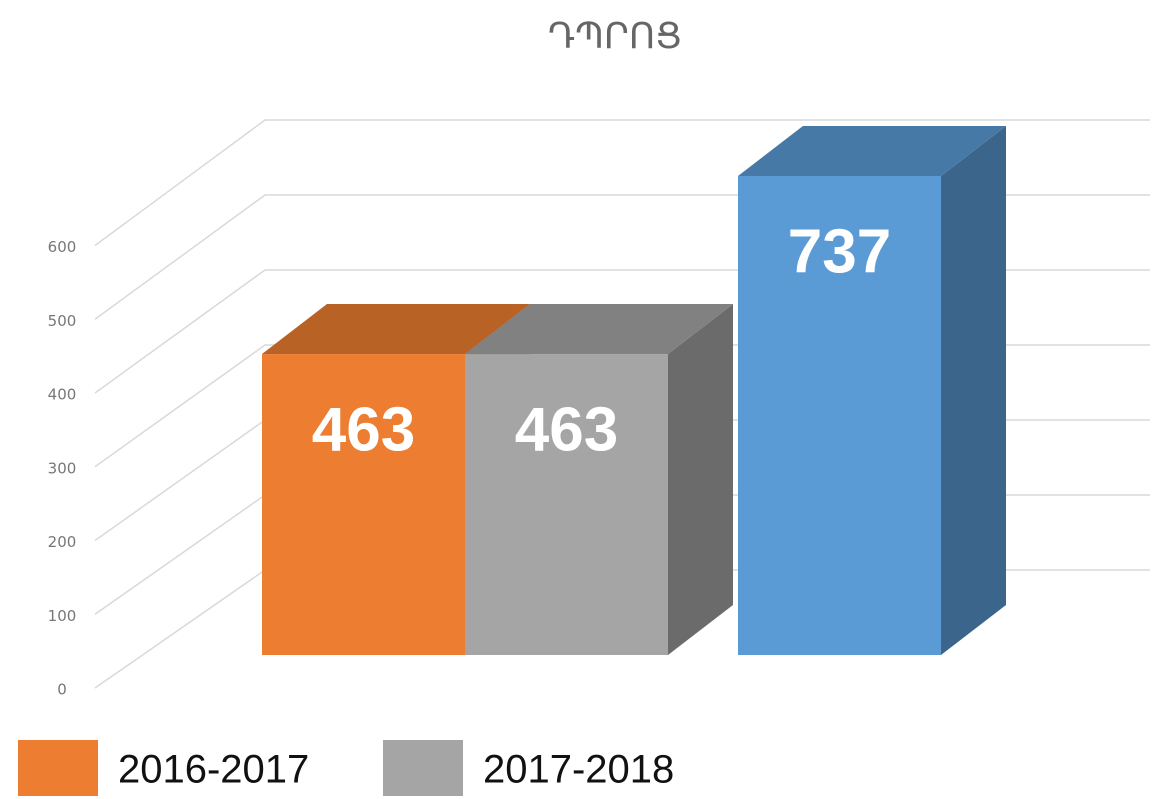 Image resolution: width=1161 pixels, height=799 pixels. Describe the element at coordinates (62, 395) in the screenshot. I see `y-tick-label: 400` at that location.